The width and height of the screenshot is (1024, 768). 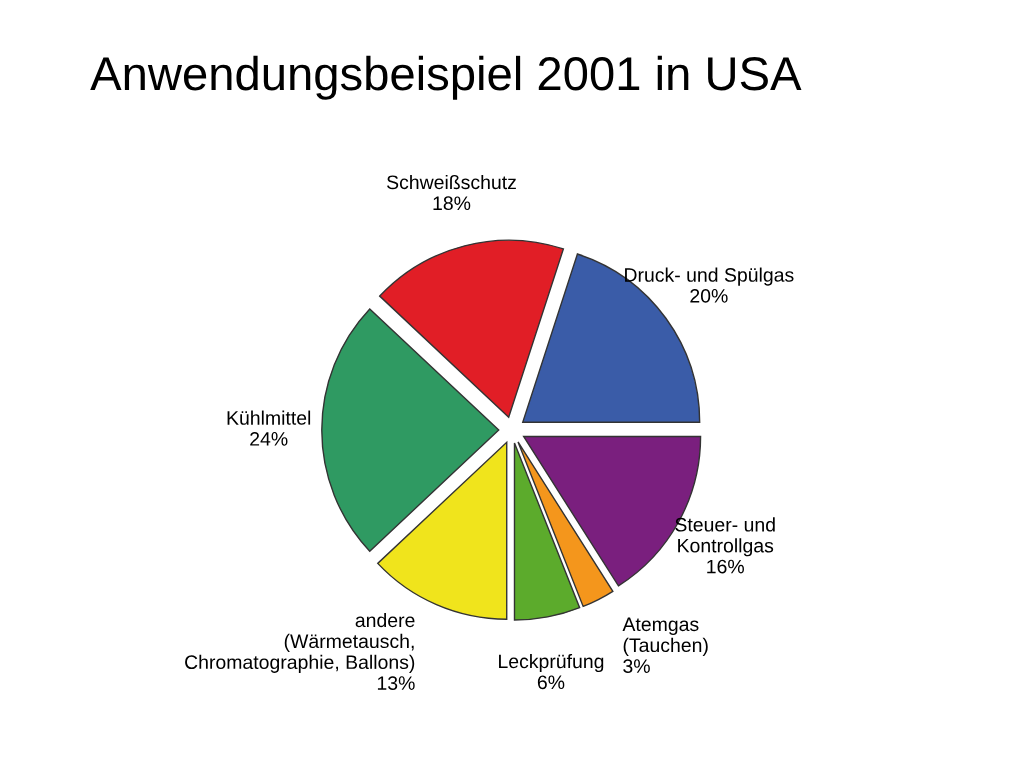 I want to click on slice-label: Kühlmittel, so click(x=269, y=417).